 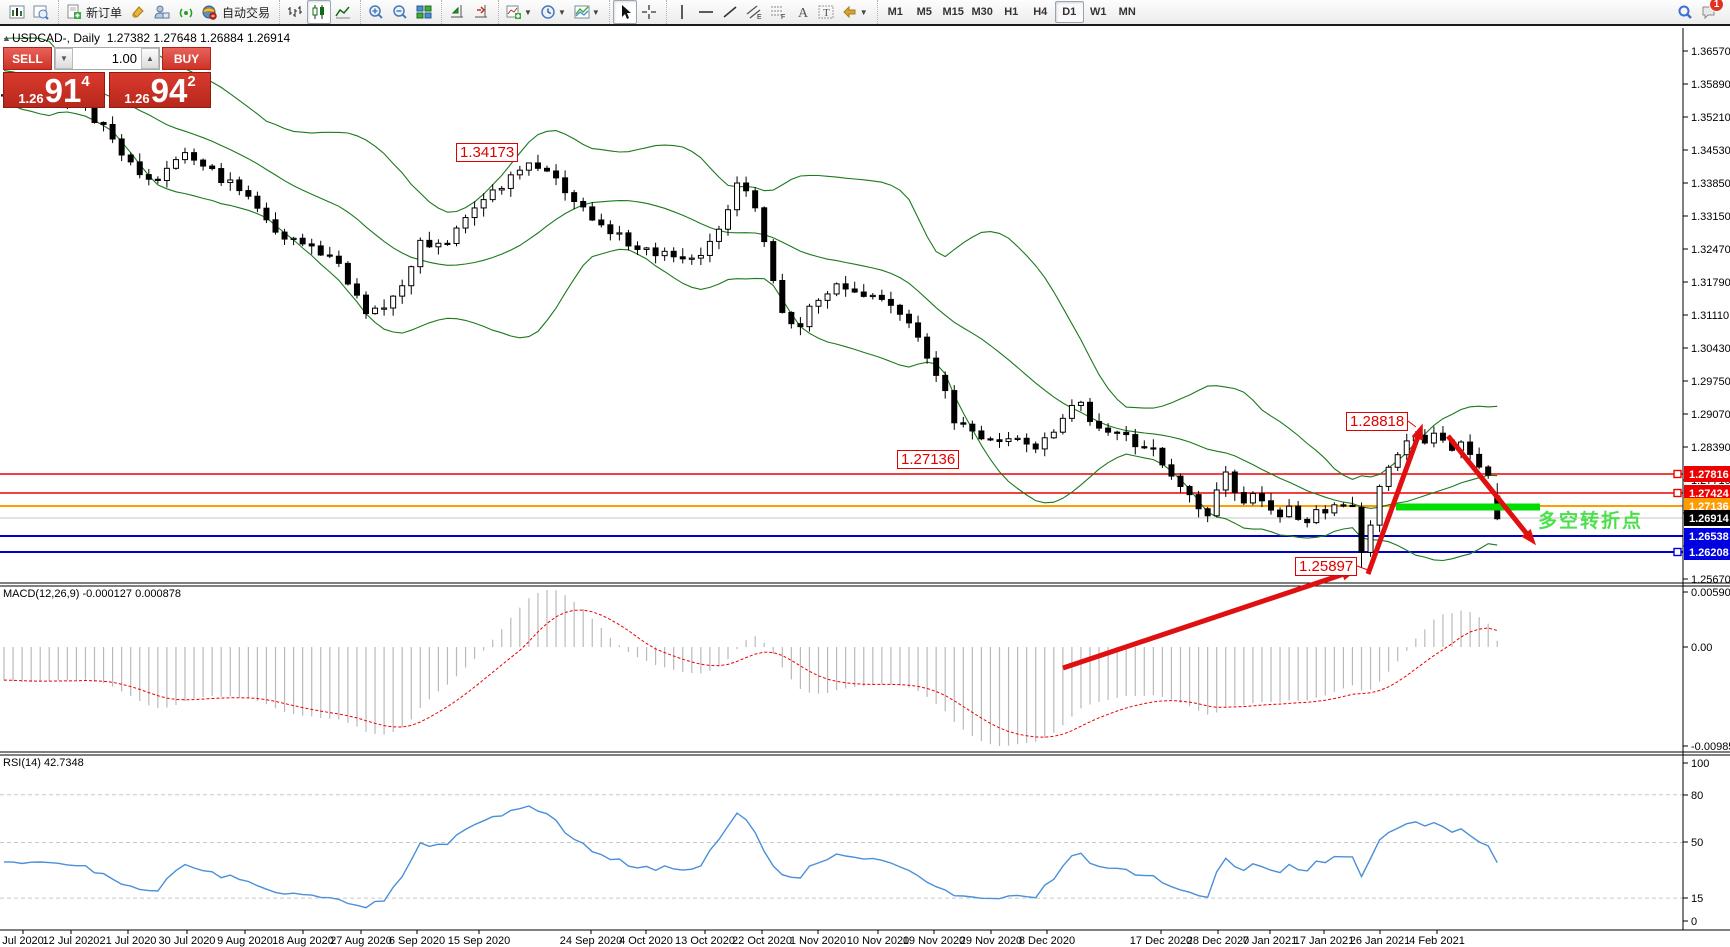 I want to click on new-order-button: 新订单, so click(x=94, y=12).